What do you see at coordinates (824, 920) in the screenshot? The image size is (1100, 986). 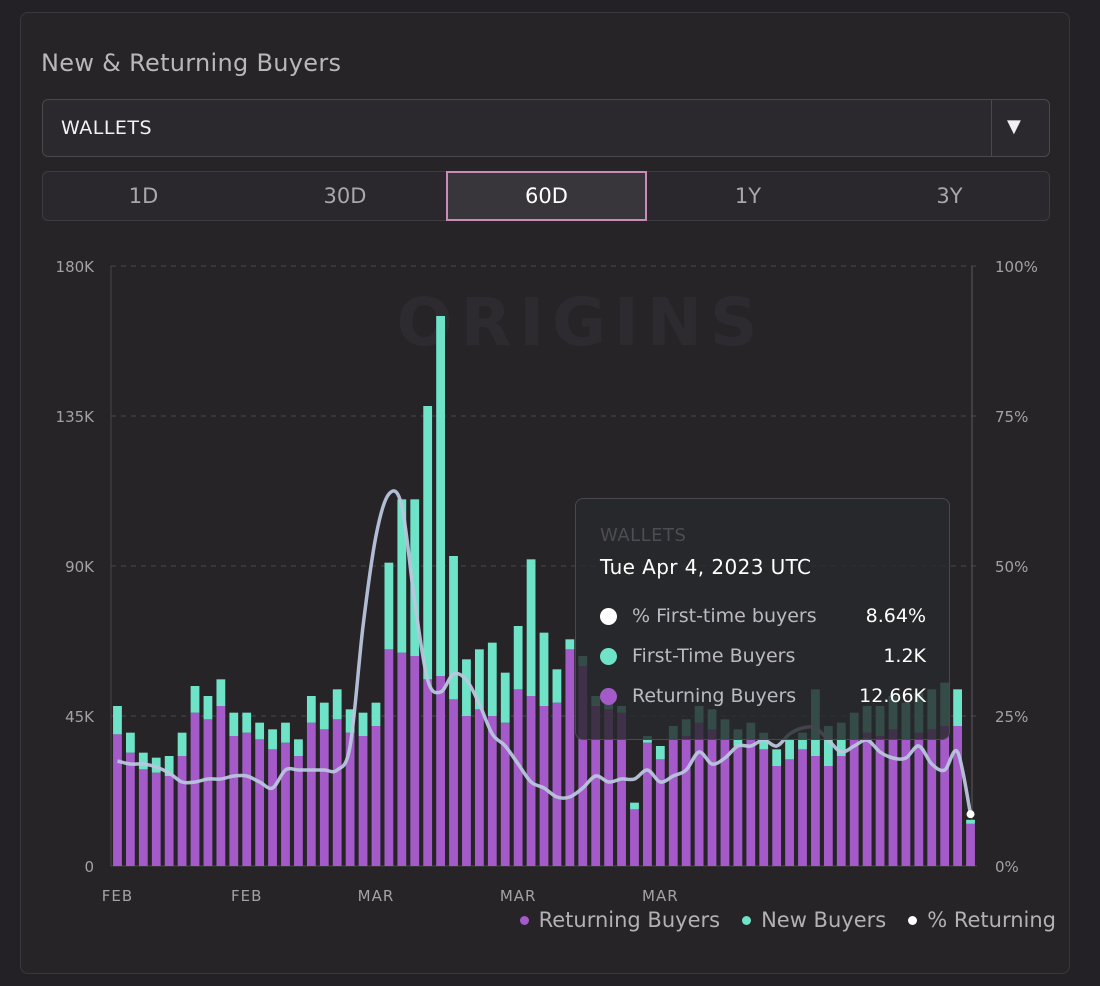 I see `legend-label: New Buyers` at bounding box center [824, 920].